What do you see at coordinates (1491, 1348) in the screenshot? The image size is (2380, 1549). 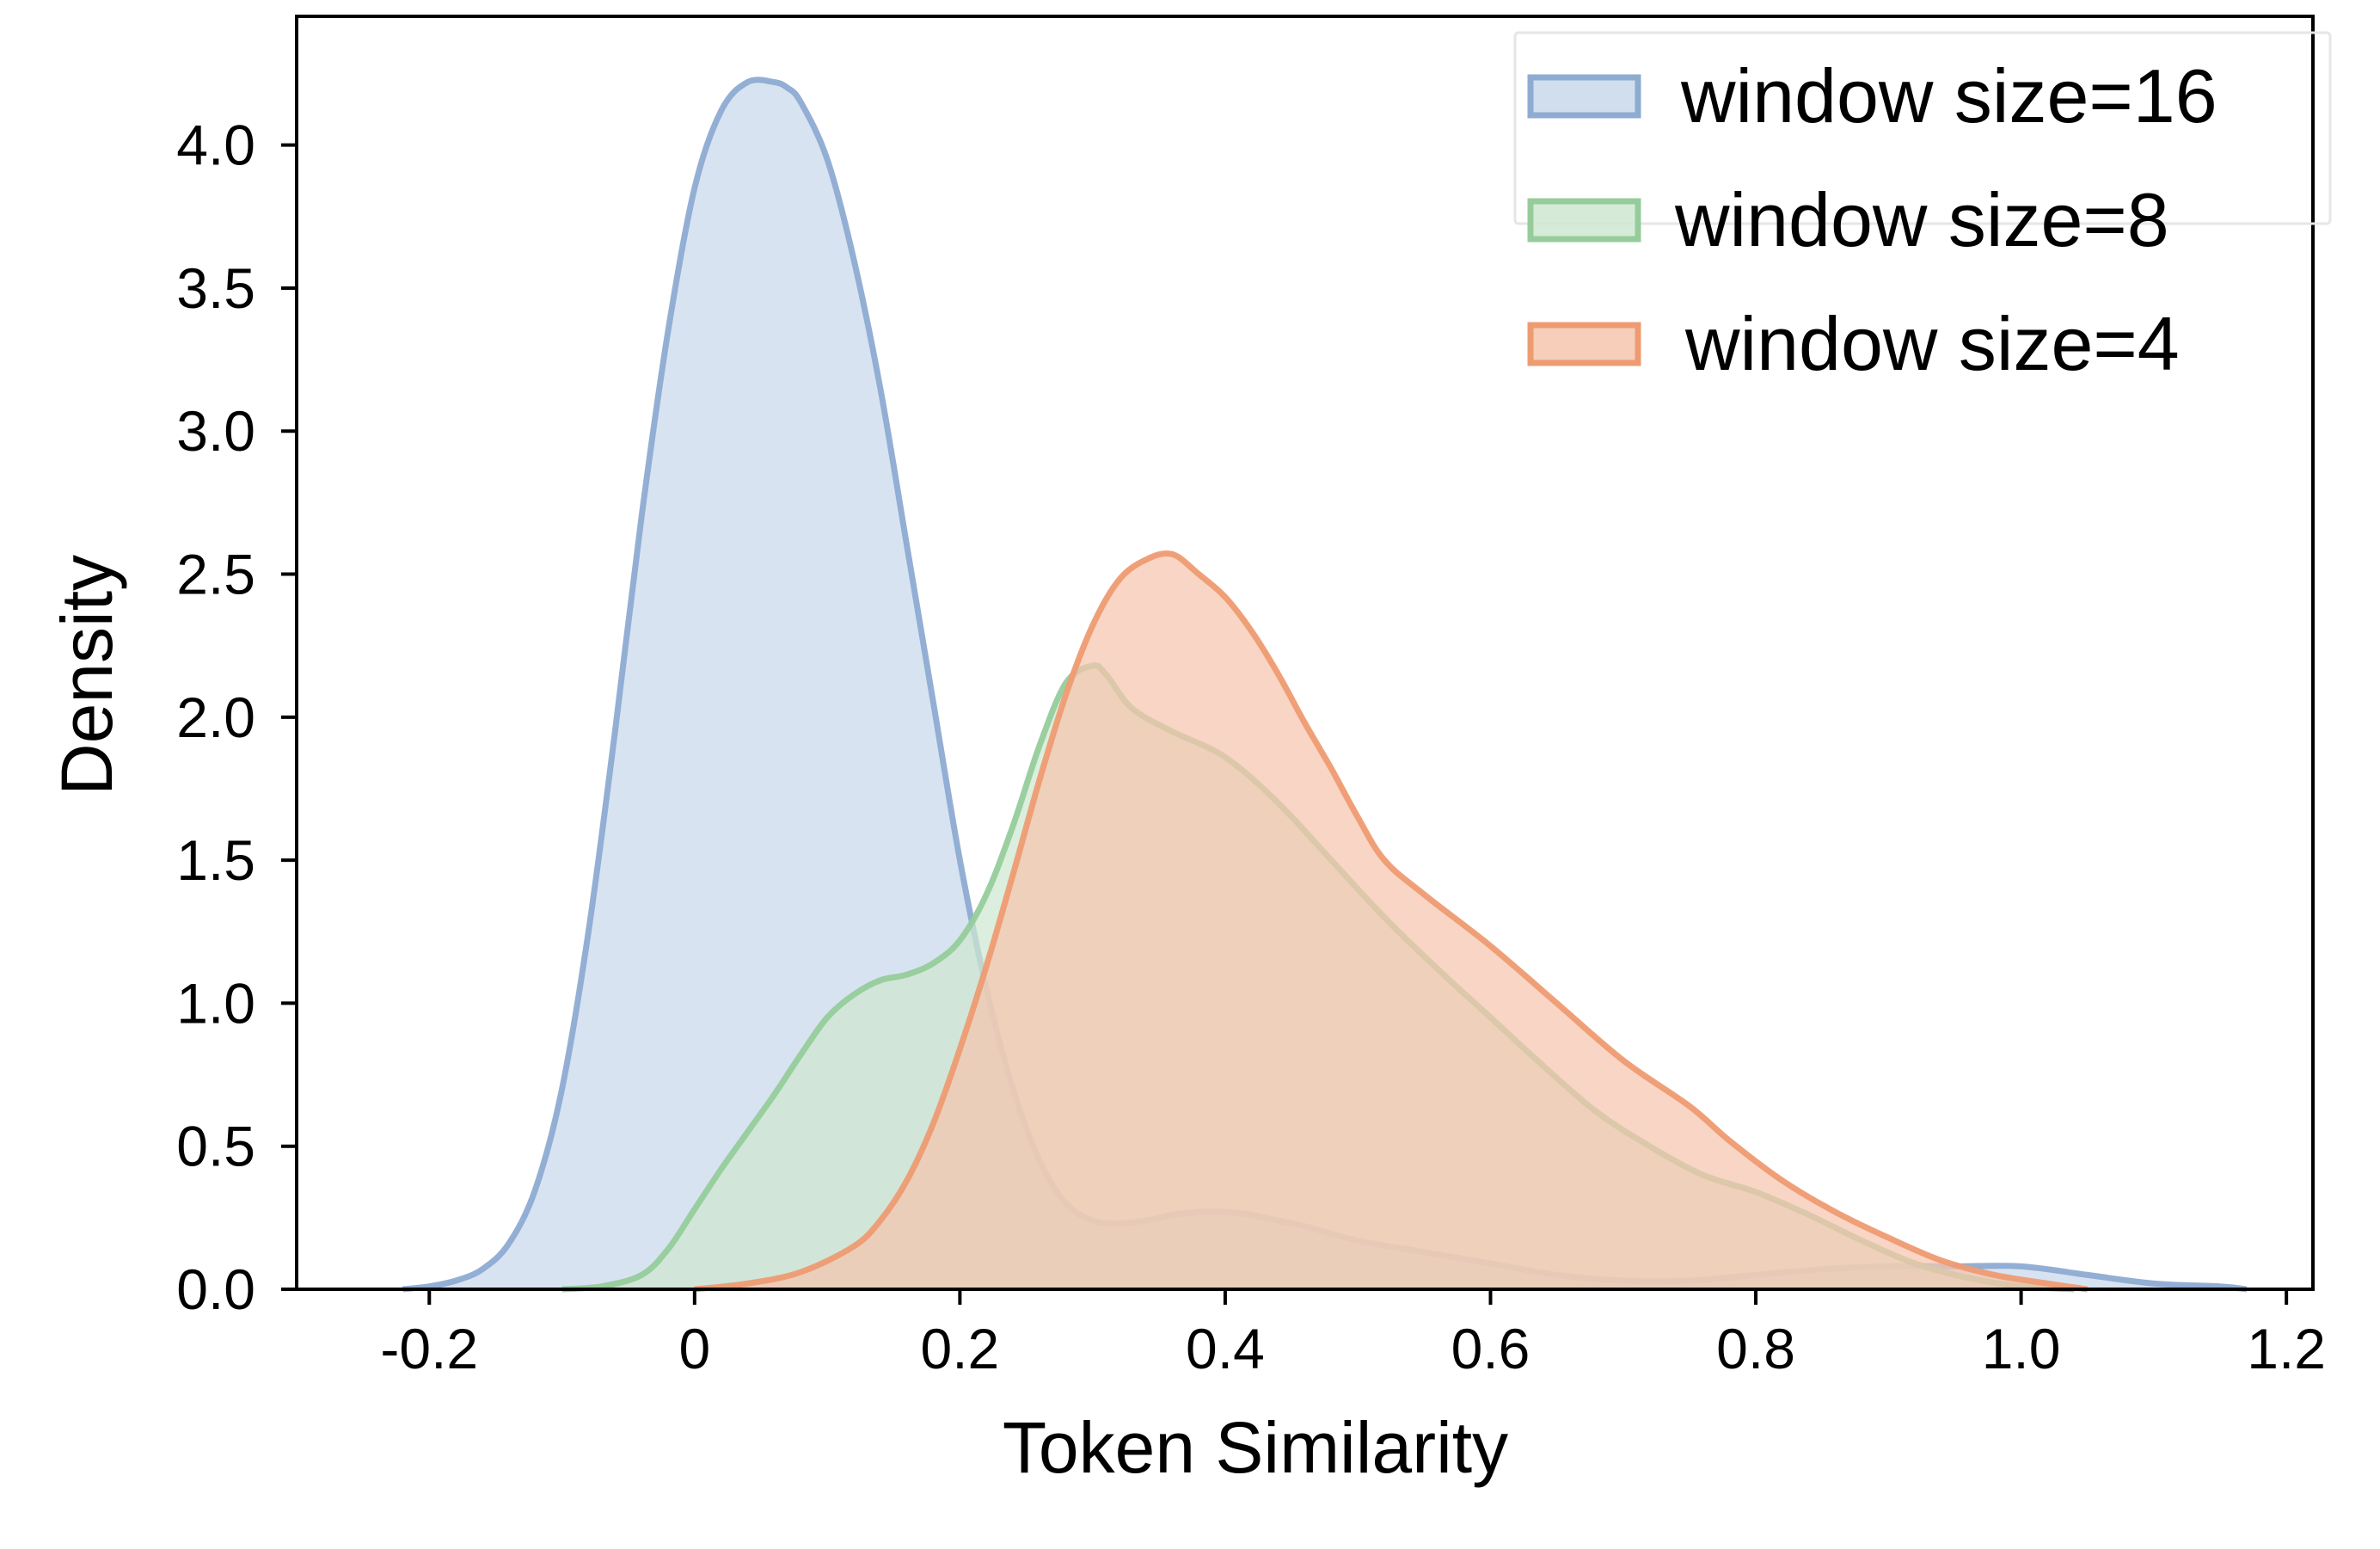 I see `x-tick-label: 0.6` at bounding box center [1491, 1348].